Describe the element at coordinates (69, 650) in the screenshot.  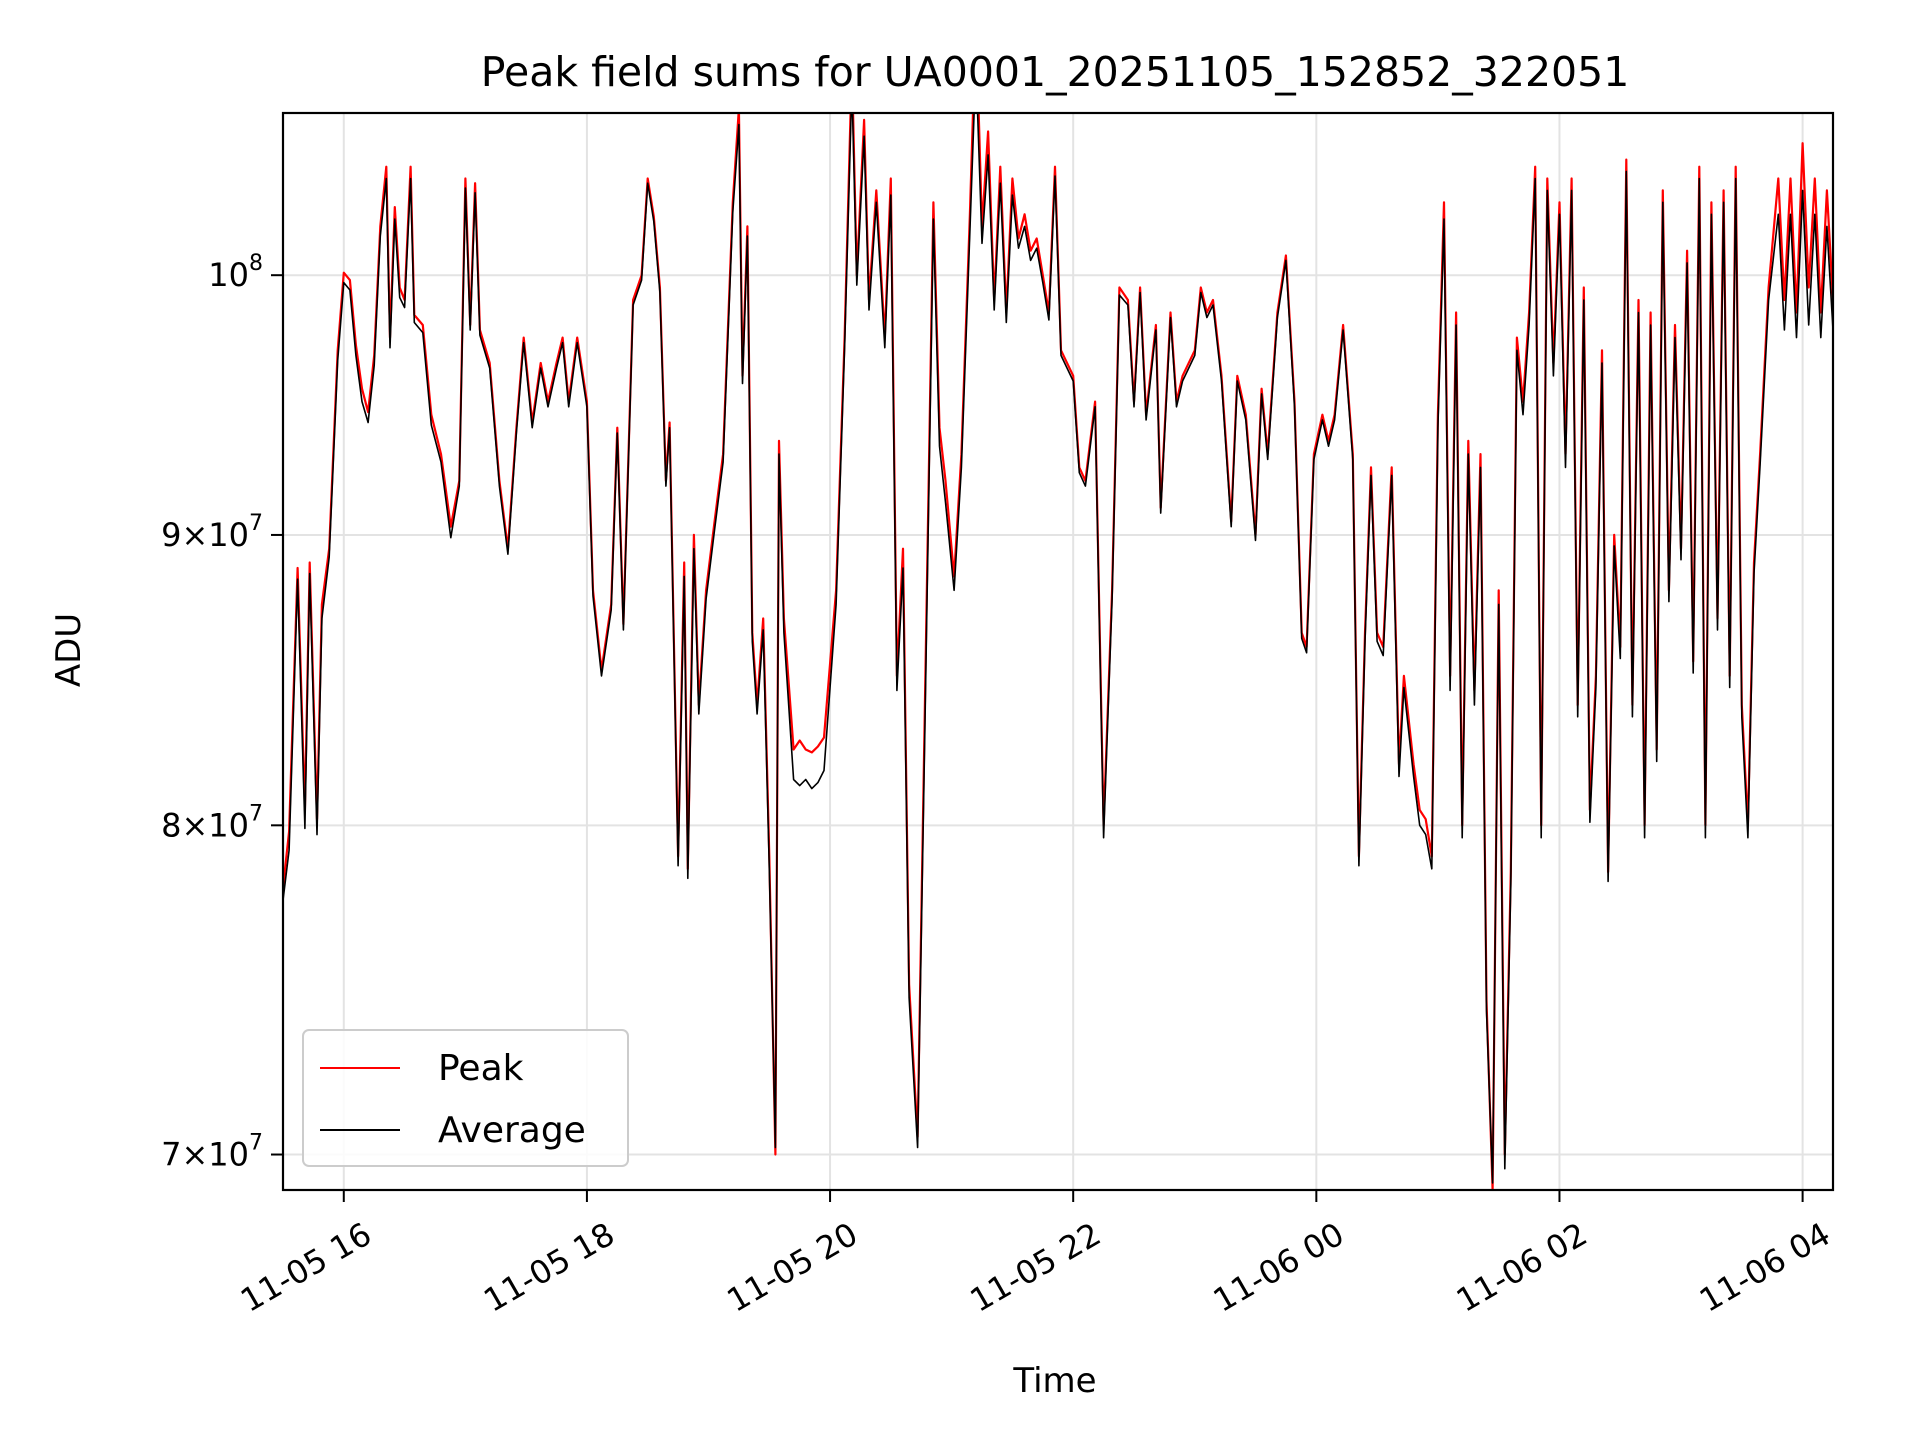
I see `y-axis-label: ADU` at that location.